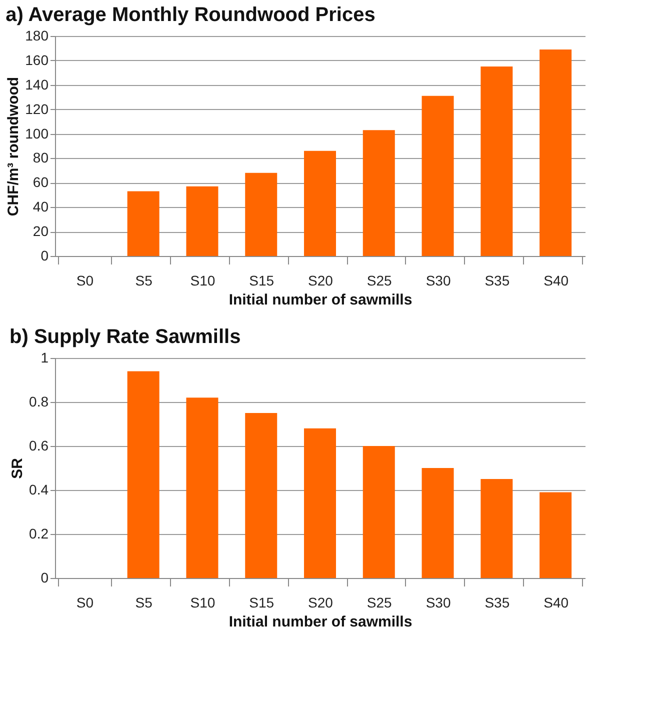 Image resolution: width=649 pixels, height=711 pixels. Describe the element at coordinates (13, 146) in the screenshot. I see `y-axis-title: CHF/m³ roundwood` at that location.